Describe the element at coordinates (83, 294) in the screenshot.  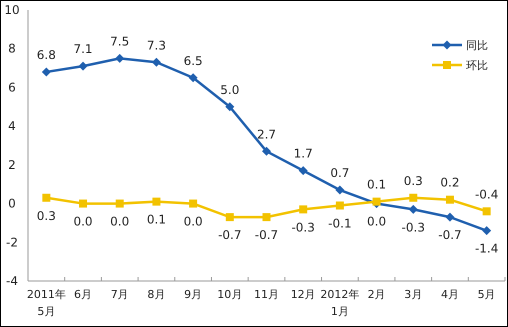
I see `x-tick-label: 6月` at that location.